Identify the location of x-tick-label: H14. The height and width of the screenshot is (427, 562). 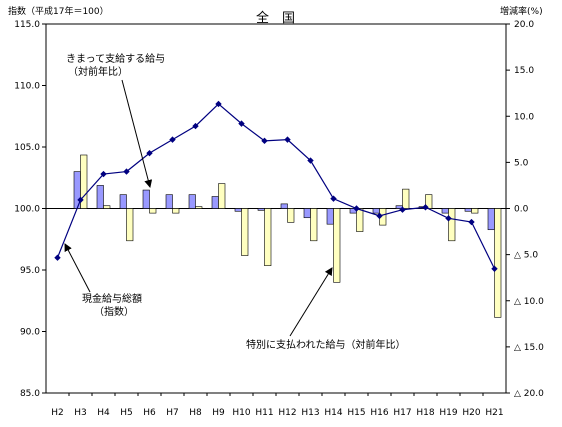
(333, 413).